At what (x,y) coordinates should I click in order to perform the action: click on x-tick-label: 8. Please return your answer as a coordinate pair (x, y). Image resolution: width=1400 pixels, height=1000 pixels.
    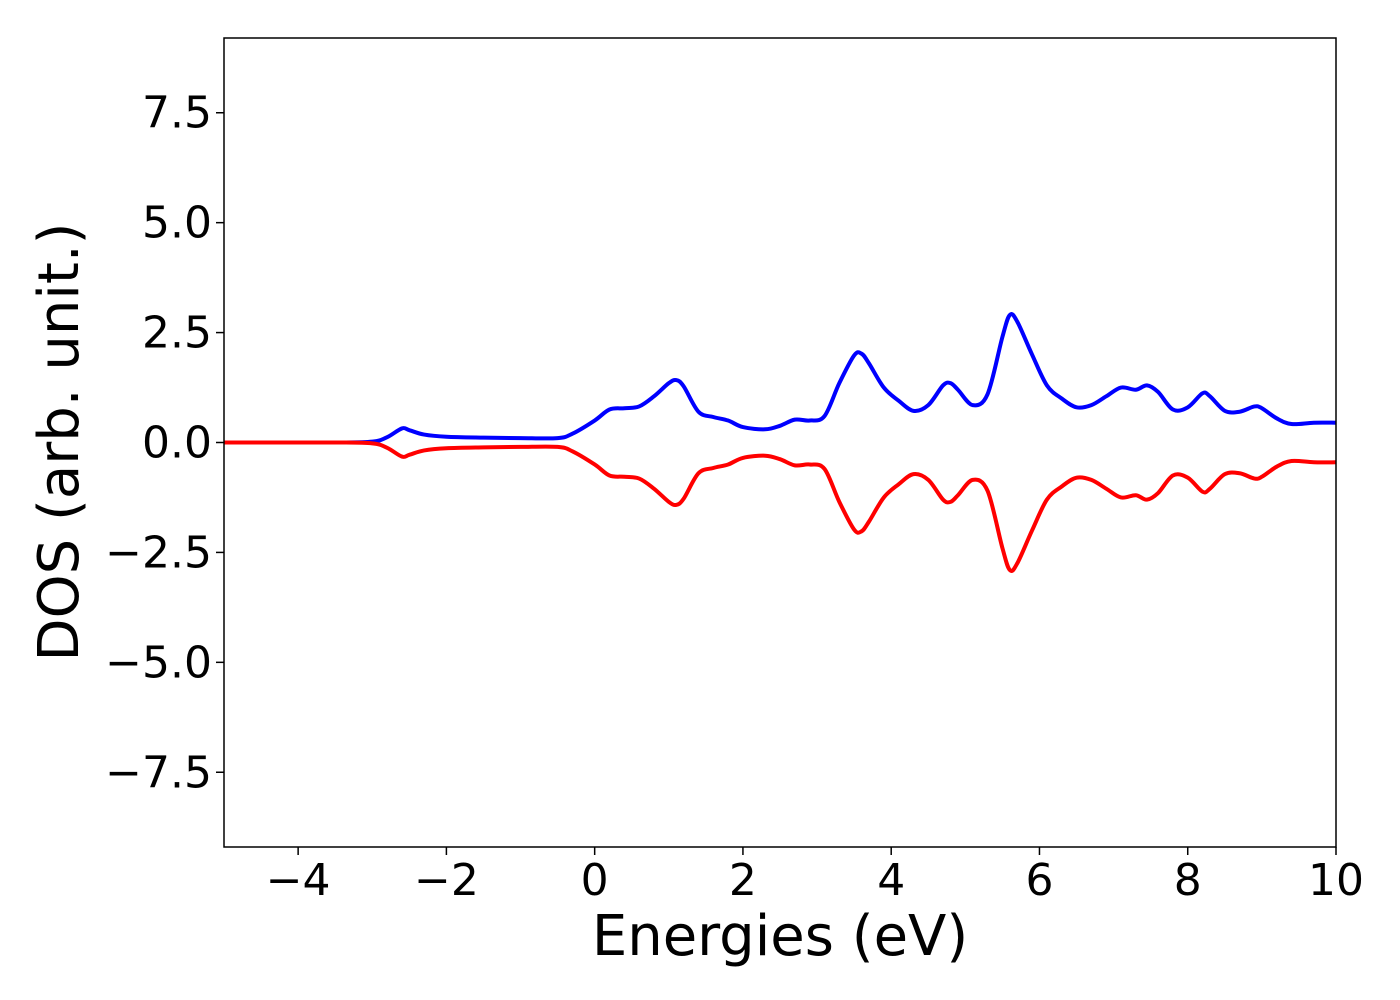
    Looking at the image, I should click on (1188, 880).